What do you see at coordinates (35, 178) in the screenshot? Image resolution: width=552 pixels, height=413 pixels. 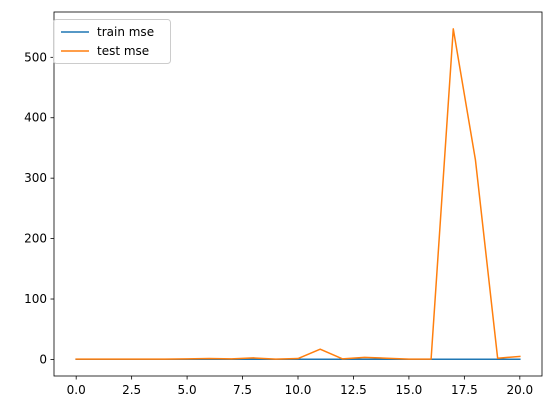 I see `y-tick-label: 300` at bounding box center [35, 178].